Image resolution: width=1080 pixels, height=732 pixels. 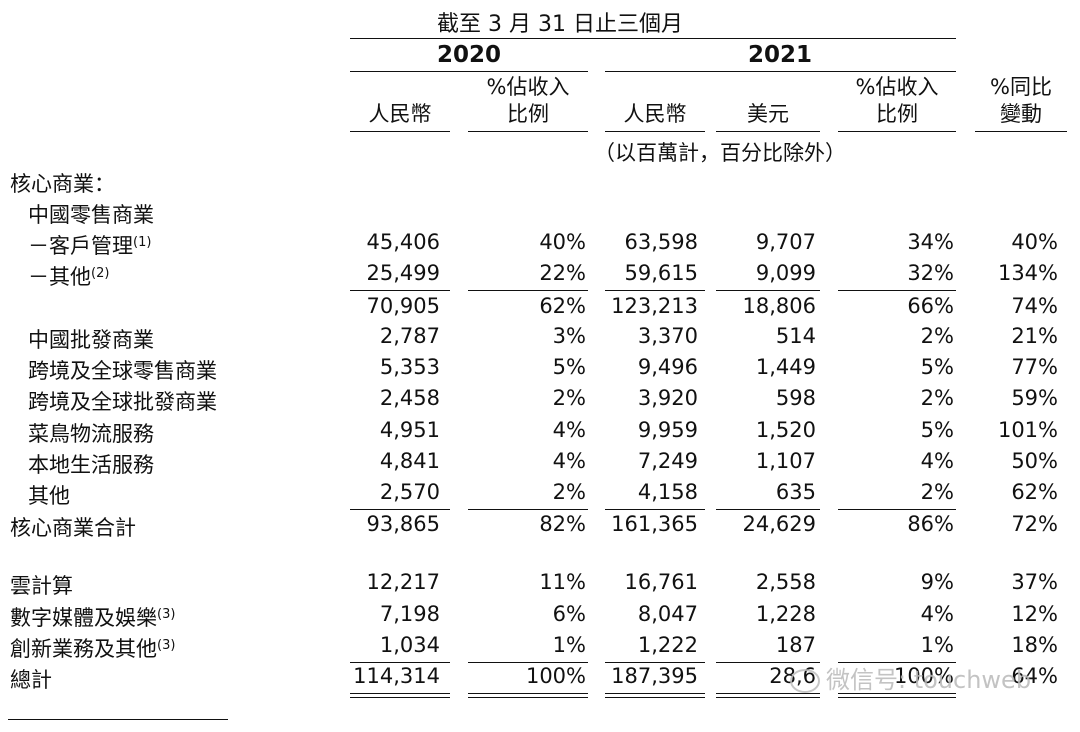 What do you see at coordinates (667, 367) in the screenshot?
I see `cell-rmb-2021: 9,496` at bounding box center [667, 367].